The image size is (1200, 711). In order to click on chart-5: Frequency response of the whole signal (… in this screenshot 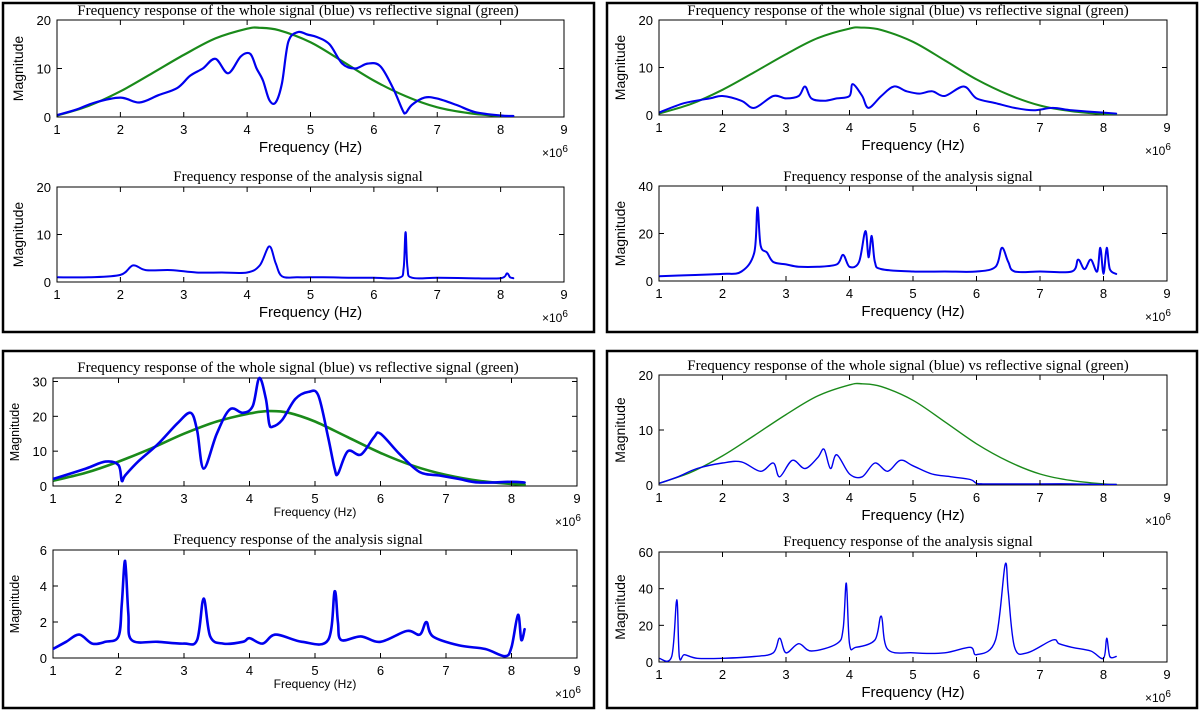, I will do `click(294, 444)`.